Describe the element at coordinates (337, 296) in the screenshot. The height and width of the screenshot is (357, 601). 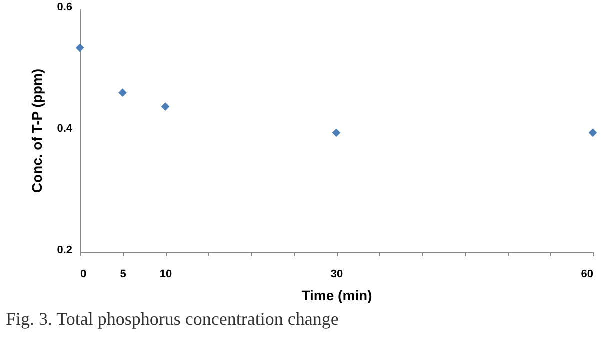
I see `x-axis-title: Time (min)` at that location.